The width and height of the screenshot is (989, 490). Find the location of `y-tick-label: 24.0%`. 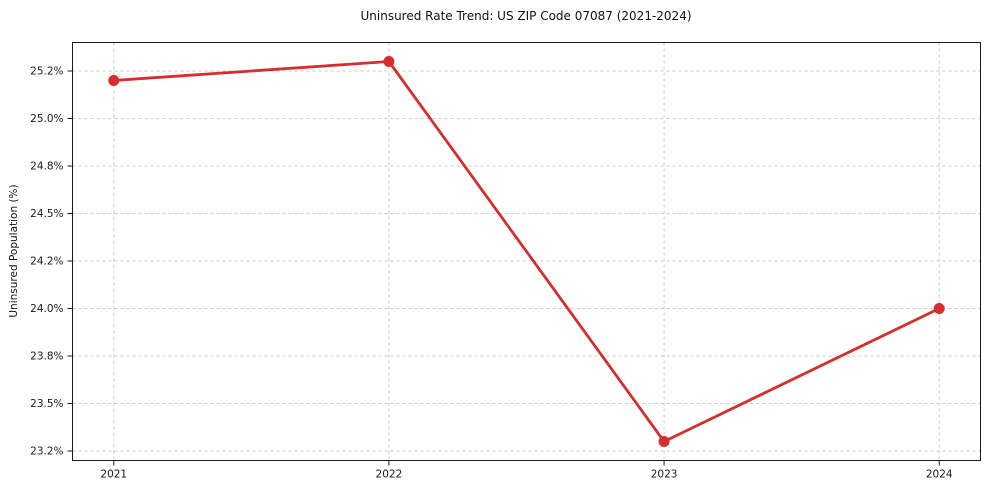

y-tick-label: 24.0% is located at coordinates (46, 309).